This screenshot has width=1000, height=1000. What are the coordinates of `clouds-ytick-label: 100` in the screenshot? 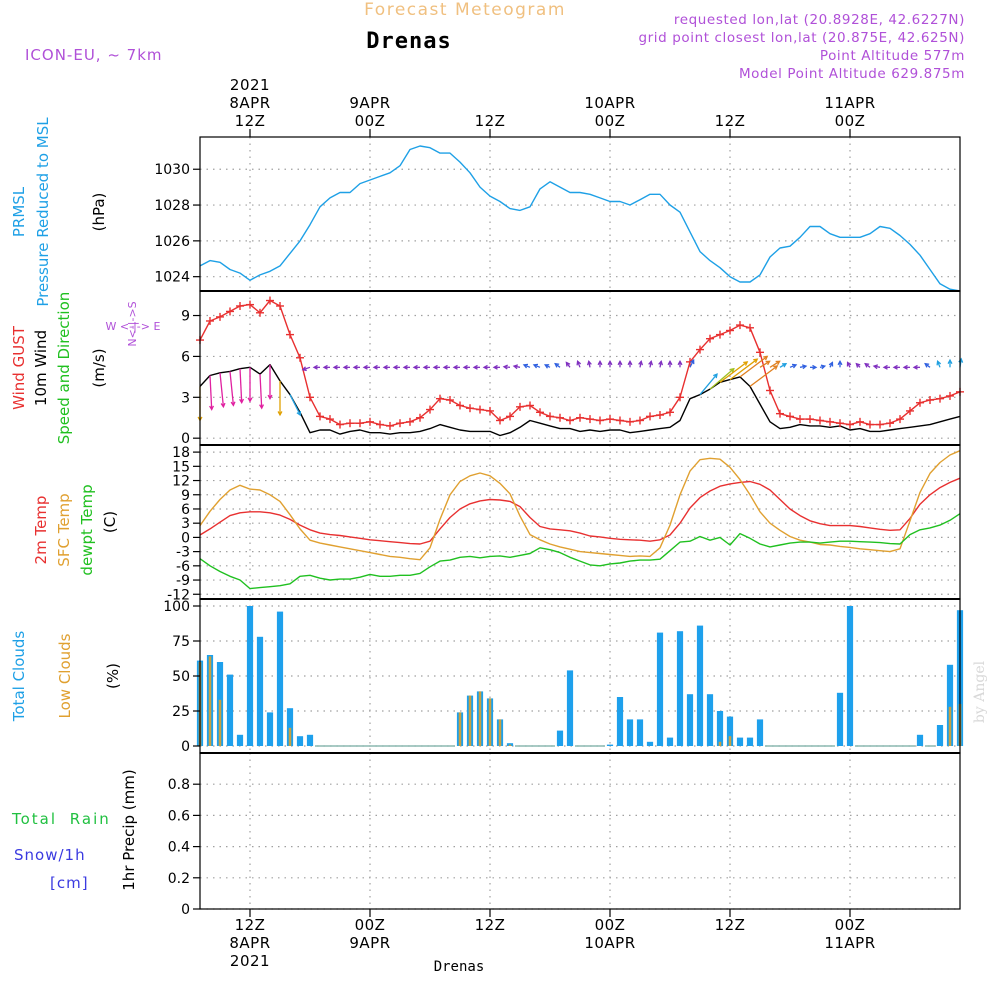 It's located at (176, 607).